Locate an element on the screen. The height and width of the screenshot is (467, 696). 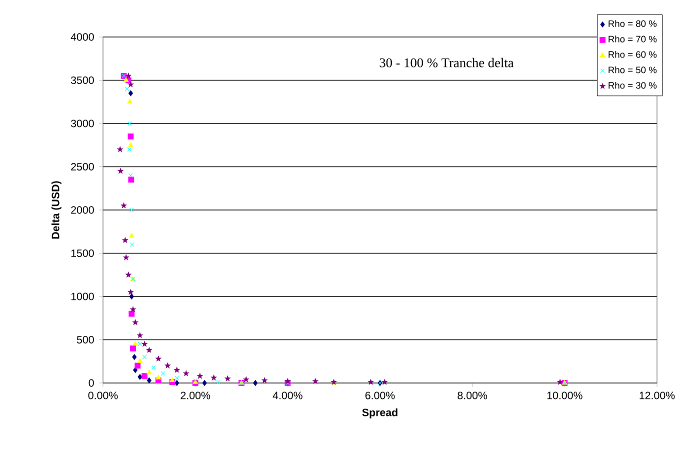
legend-label: Rho = 60 % is located at coordinates (632, 54).